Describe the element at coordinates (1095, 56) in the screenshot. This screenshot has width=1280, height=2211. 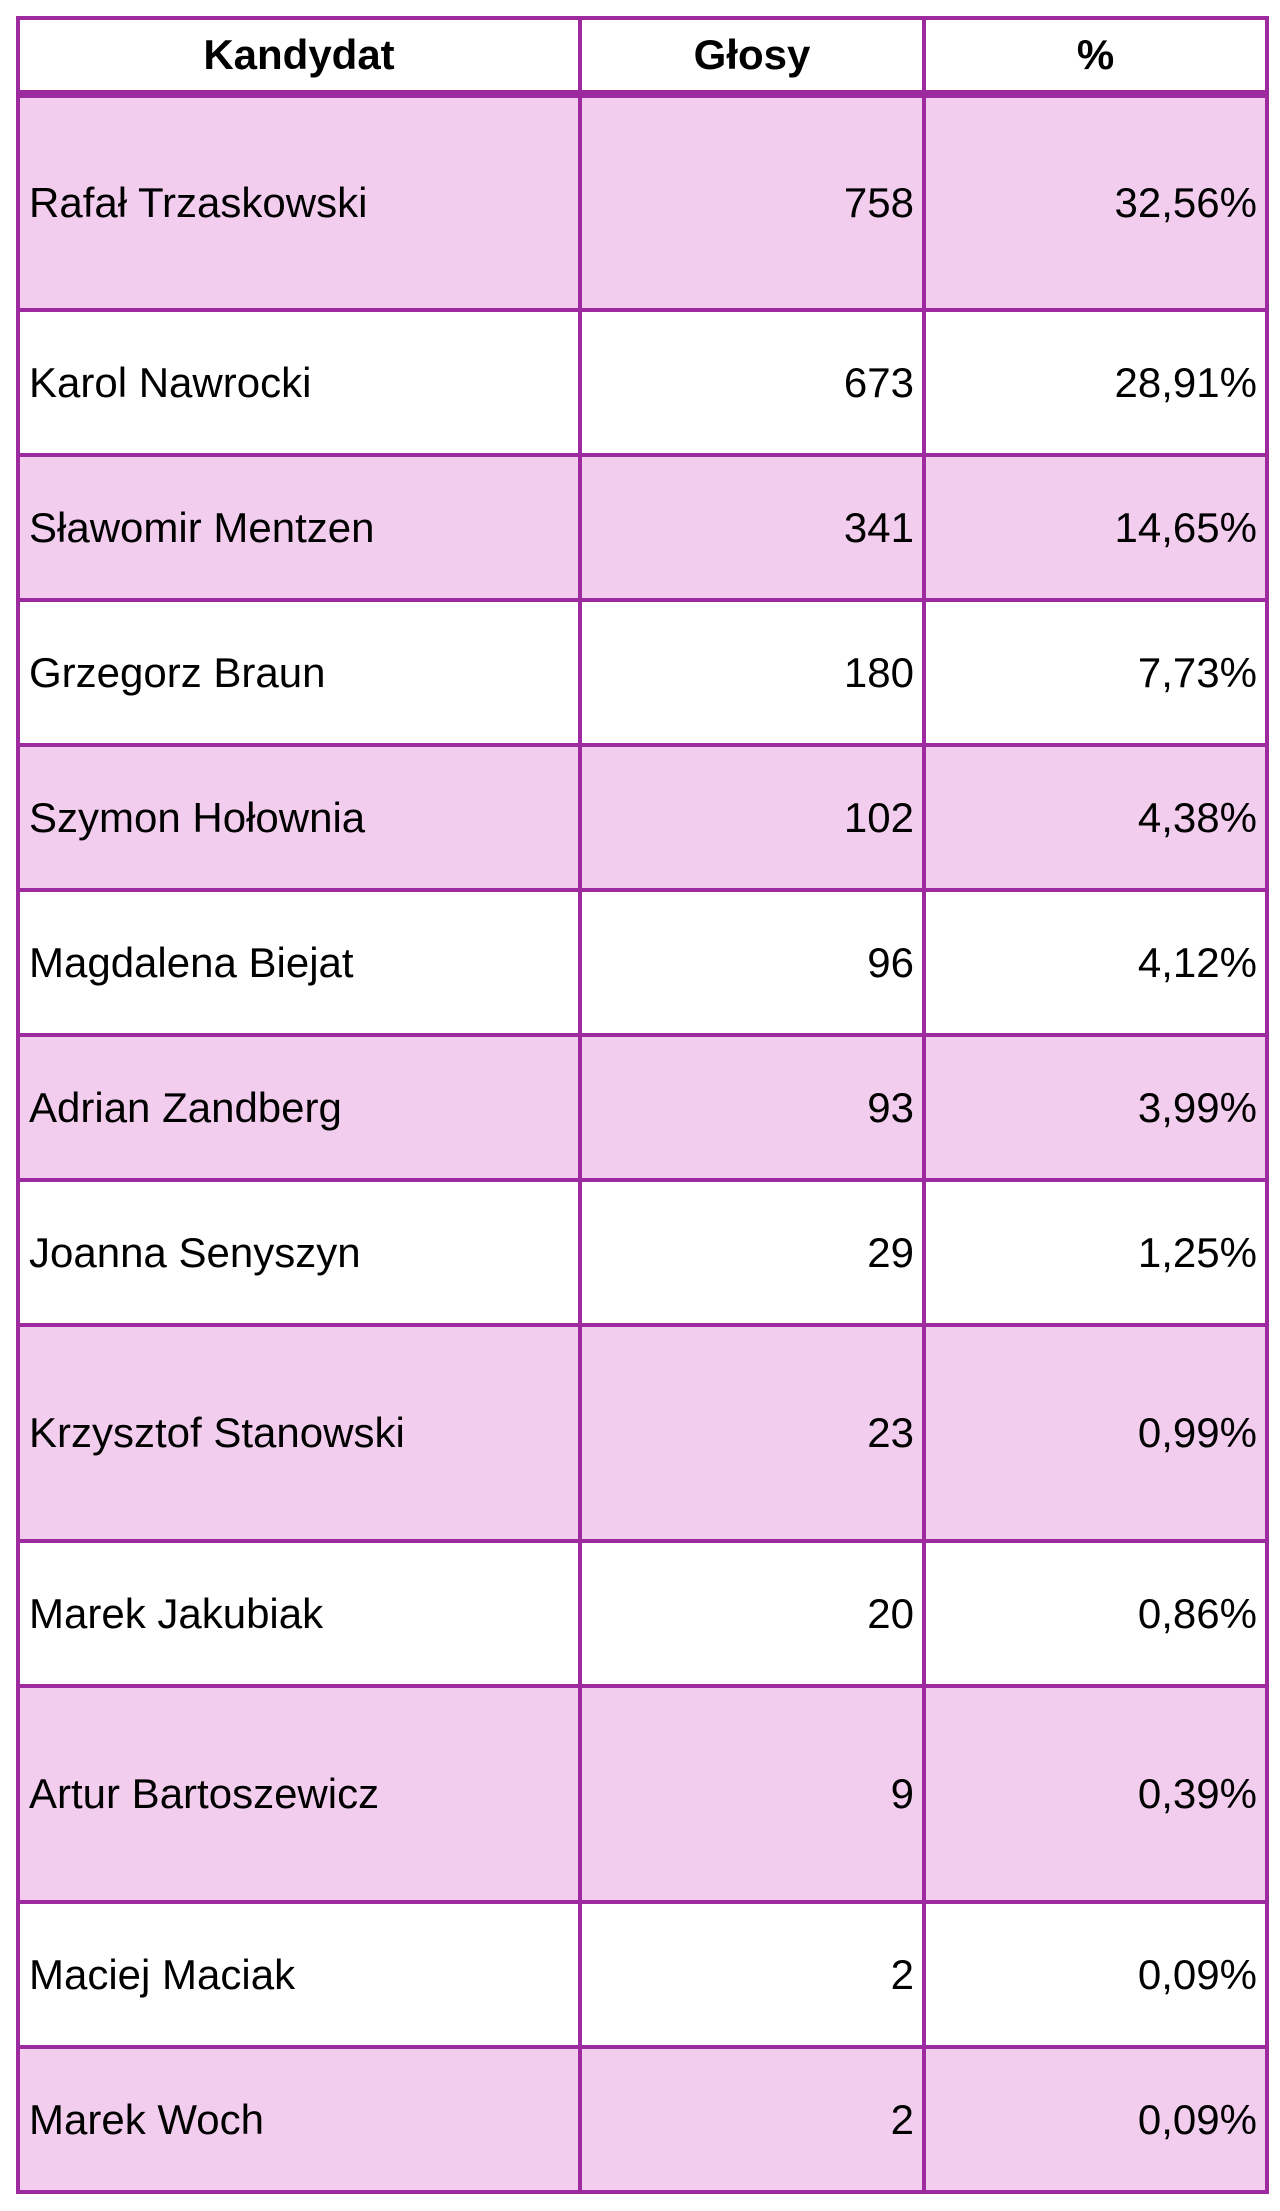
I see `header-percent: %` at that location.